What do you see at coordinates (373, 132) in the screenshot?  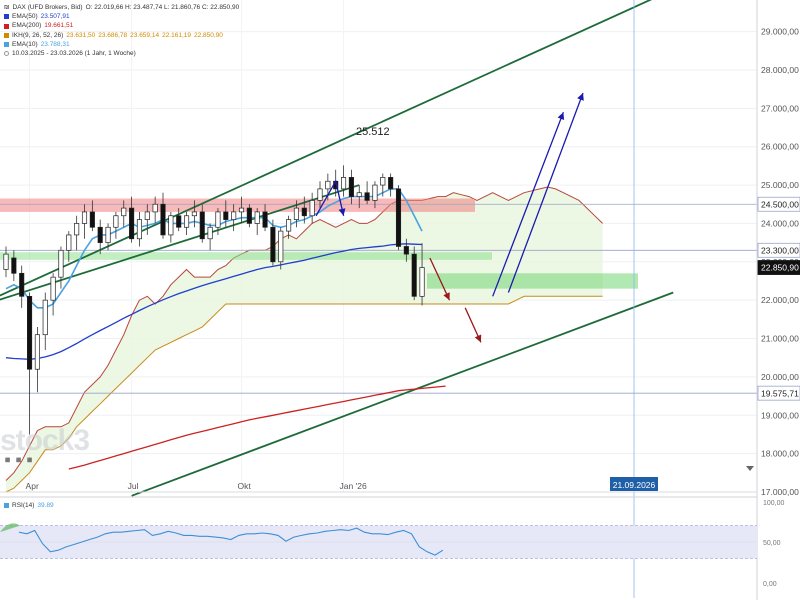 I see `high-annotation: 25.512` at bounding box center [373, 132].